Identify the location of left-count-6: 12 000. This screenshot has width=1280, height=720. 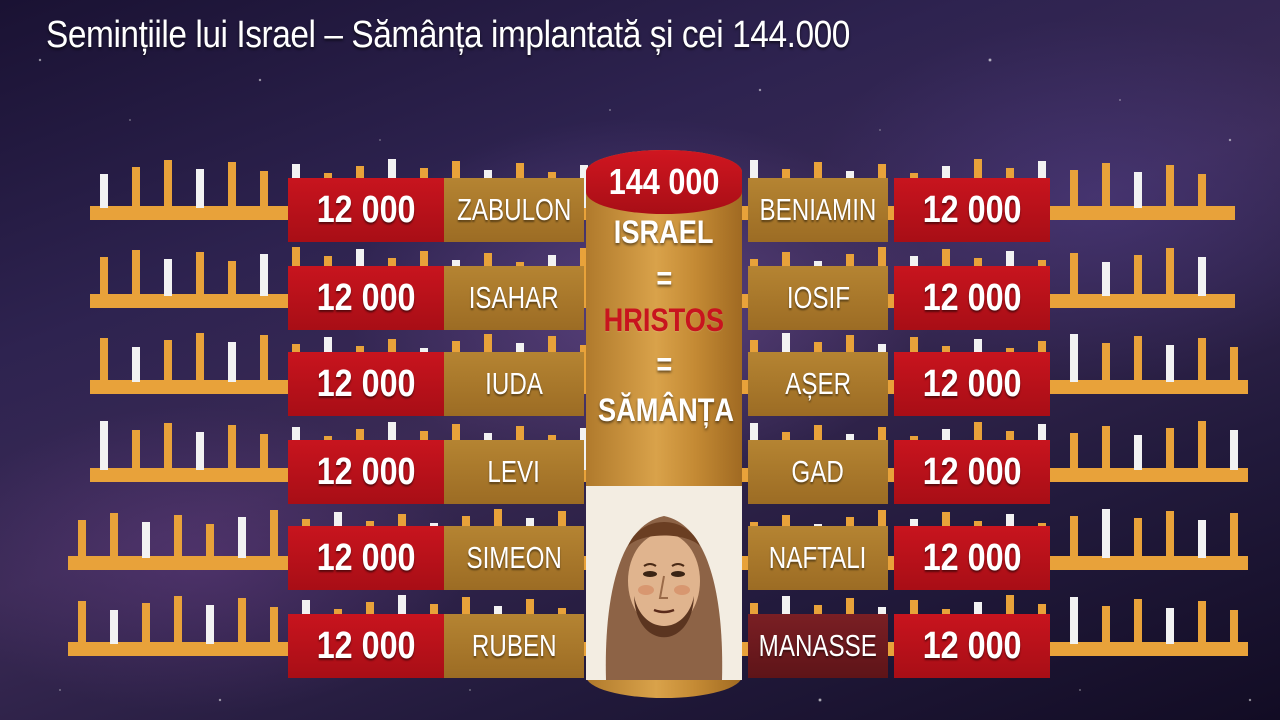
(366, 646).